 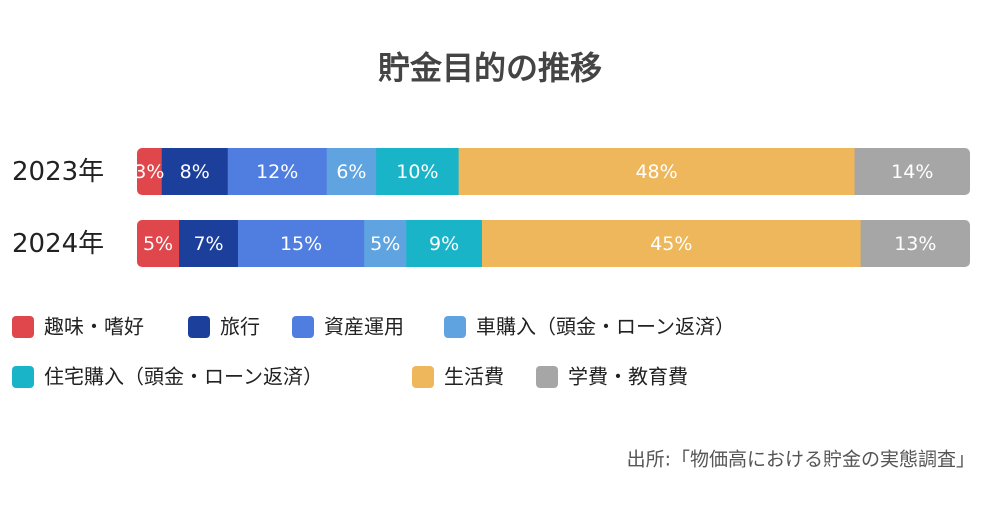 I want to click on legend-label: 学費・教育費, so click(x=628, y=377).